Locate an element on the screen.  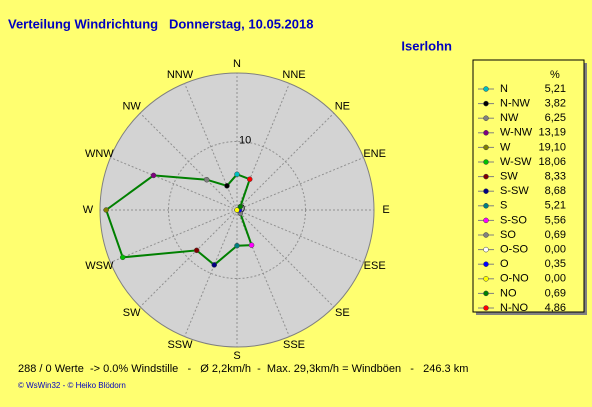
legend-value: 3,82 is located at coordinates (555, 104).